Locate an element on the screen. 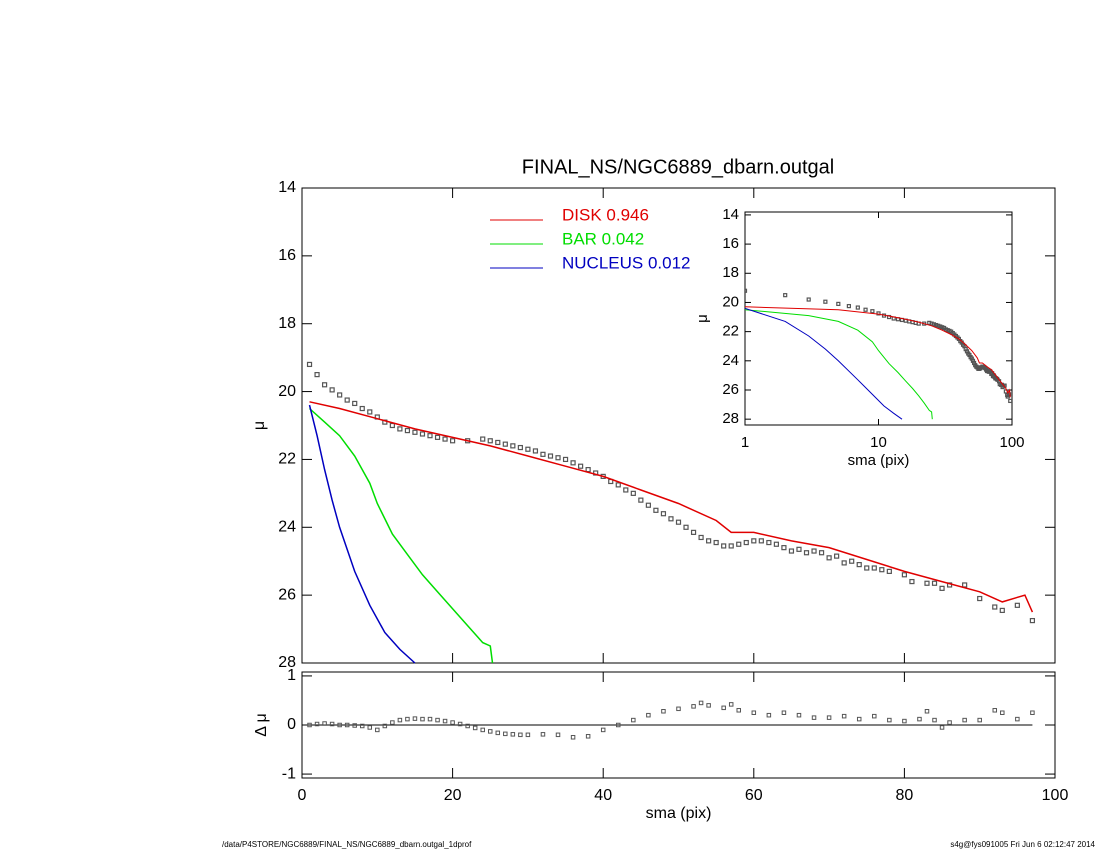  x-axis-label: sma (pix) is located at coordinates (679, 813).